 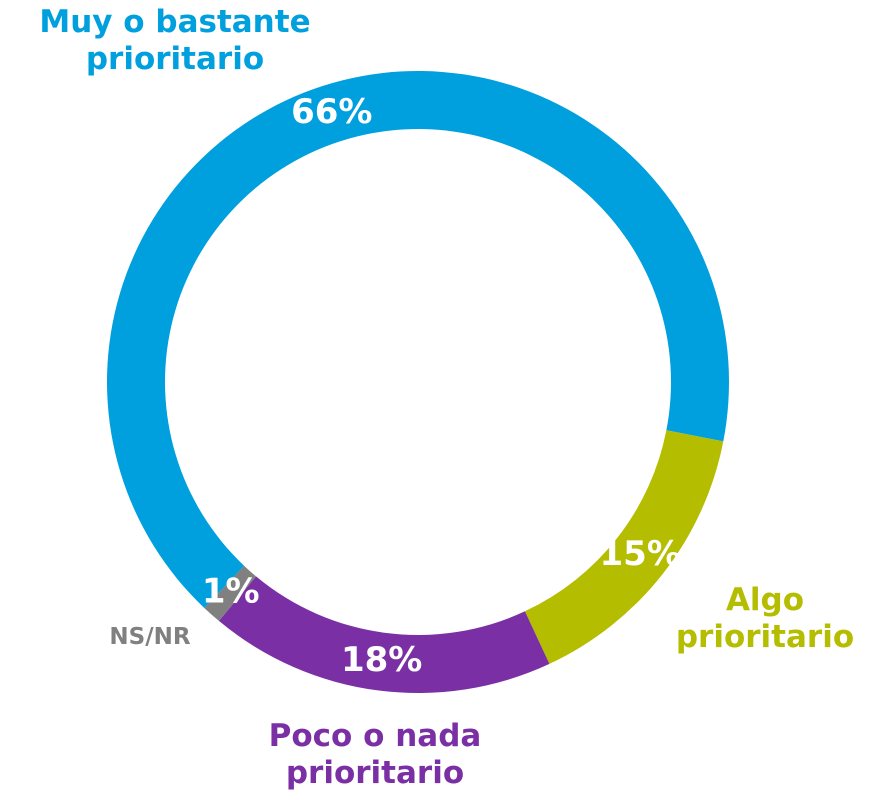 What do you see at coordinates (331, 112) in the screenshot?
I see `value-label: 66%` at bounding box center [331, 112].